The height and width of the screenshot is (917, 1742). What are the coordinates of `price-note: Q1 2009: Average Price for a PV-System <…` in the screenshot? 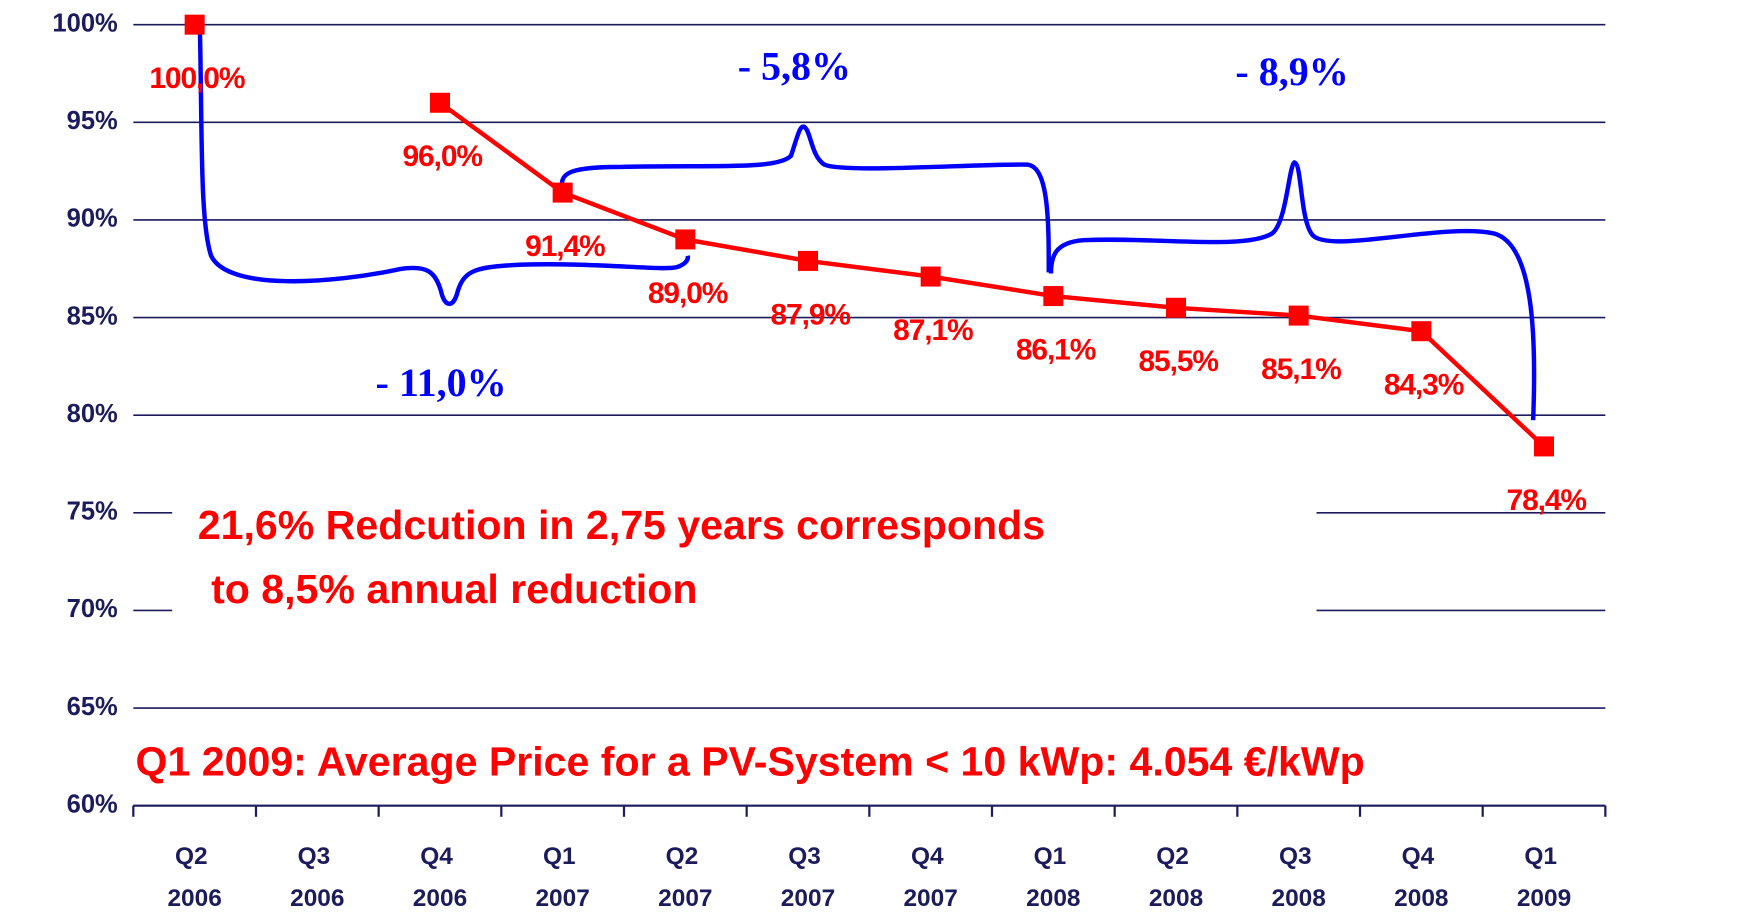 It's located at (750, 761).